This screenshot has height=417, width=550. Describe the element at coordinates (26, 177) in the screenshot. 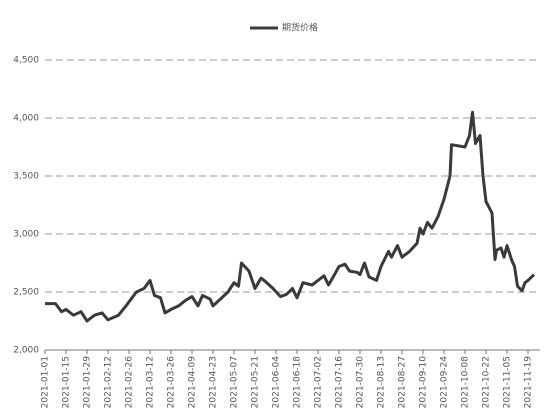

I see `y-tick-label: 3,500` at that location.